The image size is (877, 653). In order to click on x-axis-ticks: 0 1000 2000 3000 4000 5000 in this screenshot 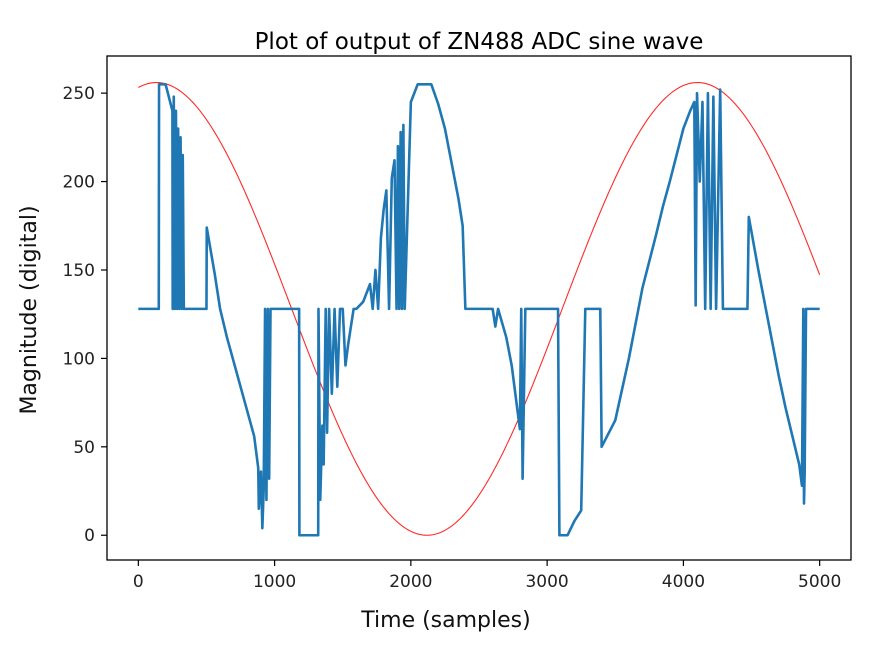, I will do `click(487, 576)`.